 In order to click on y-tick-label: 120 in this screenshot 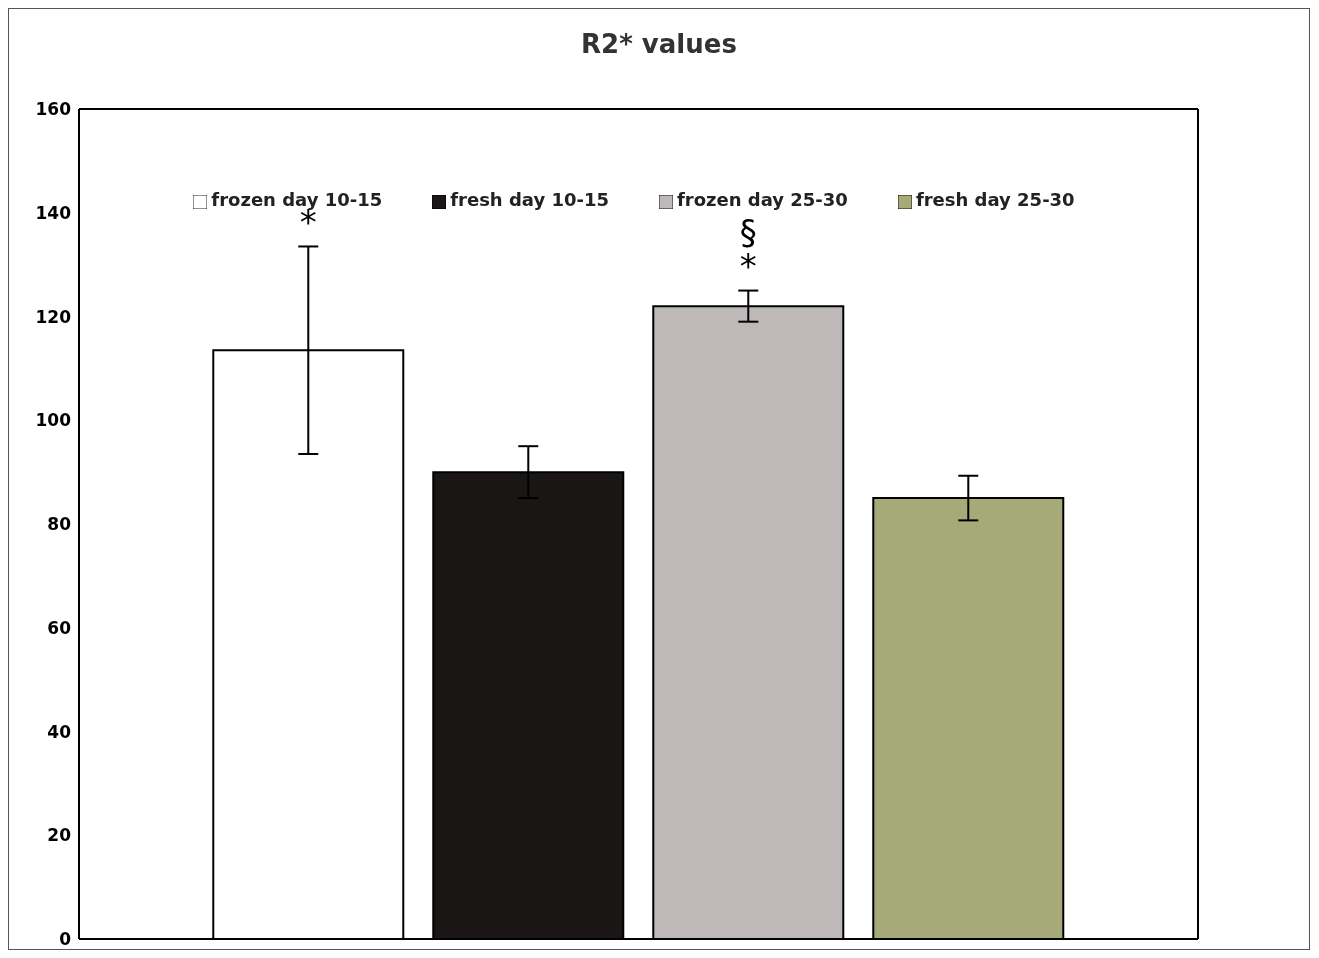, I will do `click(53, 316)`.